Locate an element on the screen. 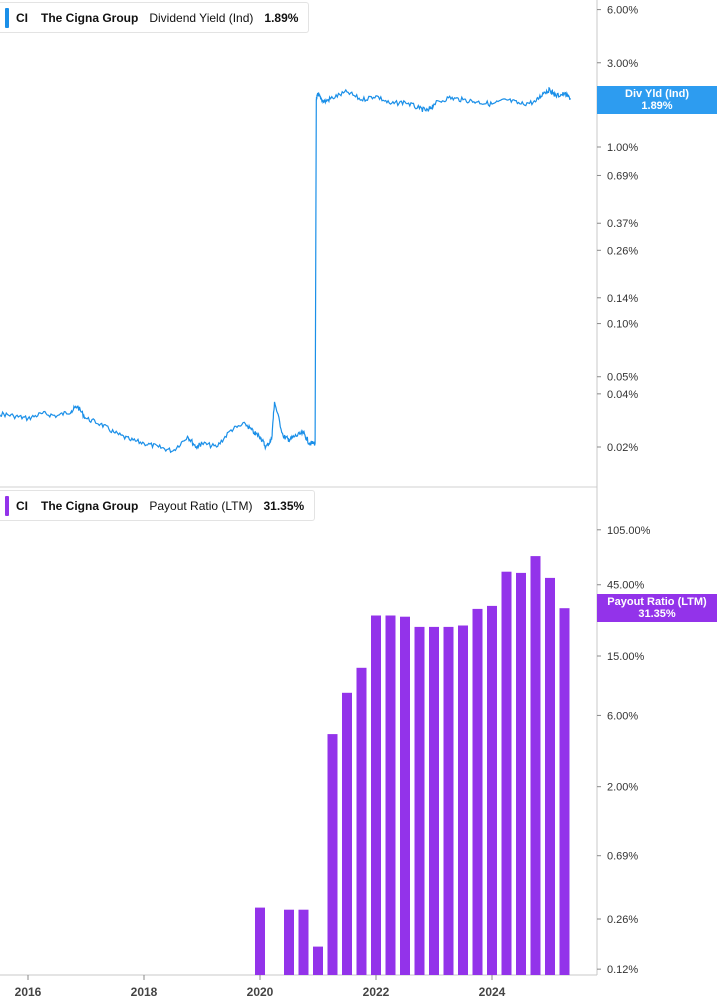 The width and height of the screenshot is (717, 1005). payout-ratio-tag: Payout Ratio (LTM) 31.35% is located at coordinates (657, 608).